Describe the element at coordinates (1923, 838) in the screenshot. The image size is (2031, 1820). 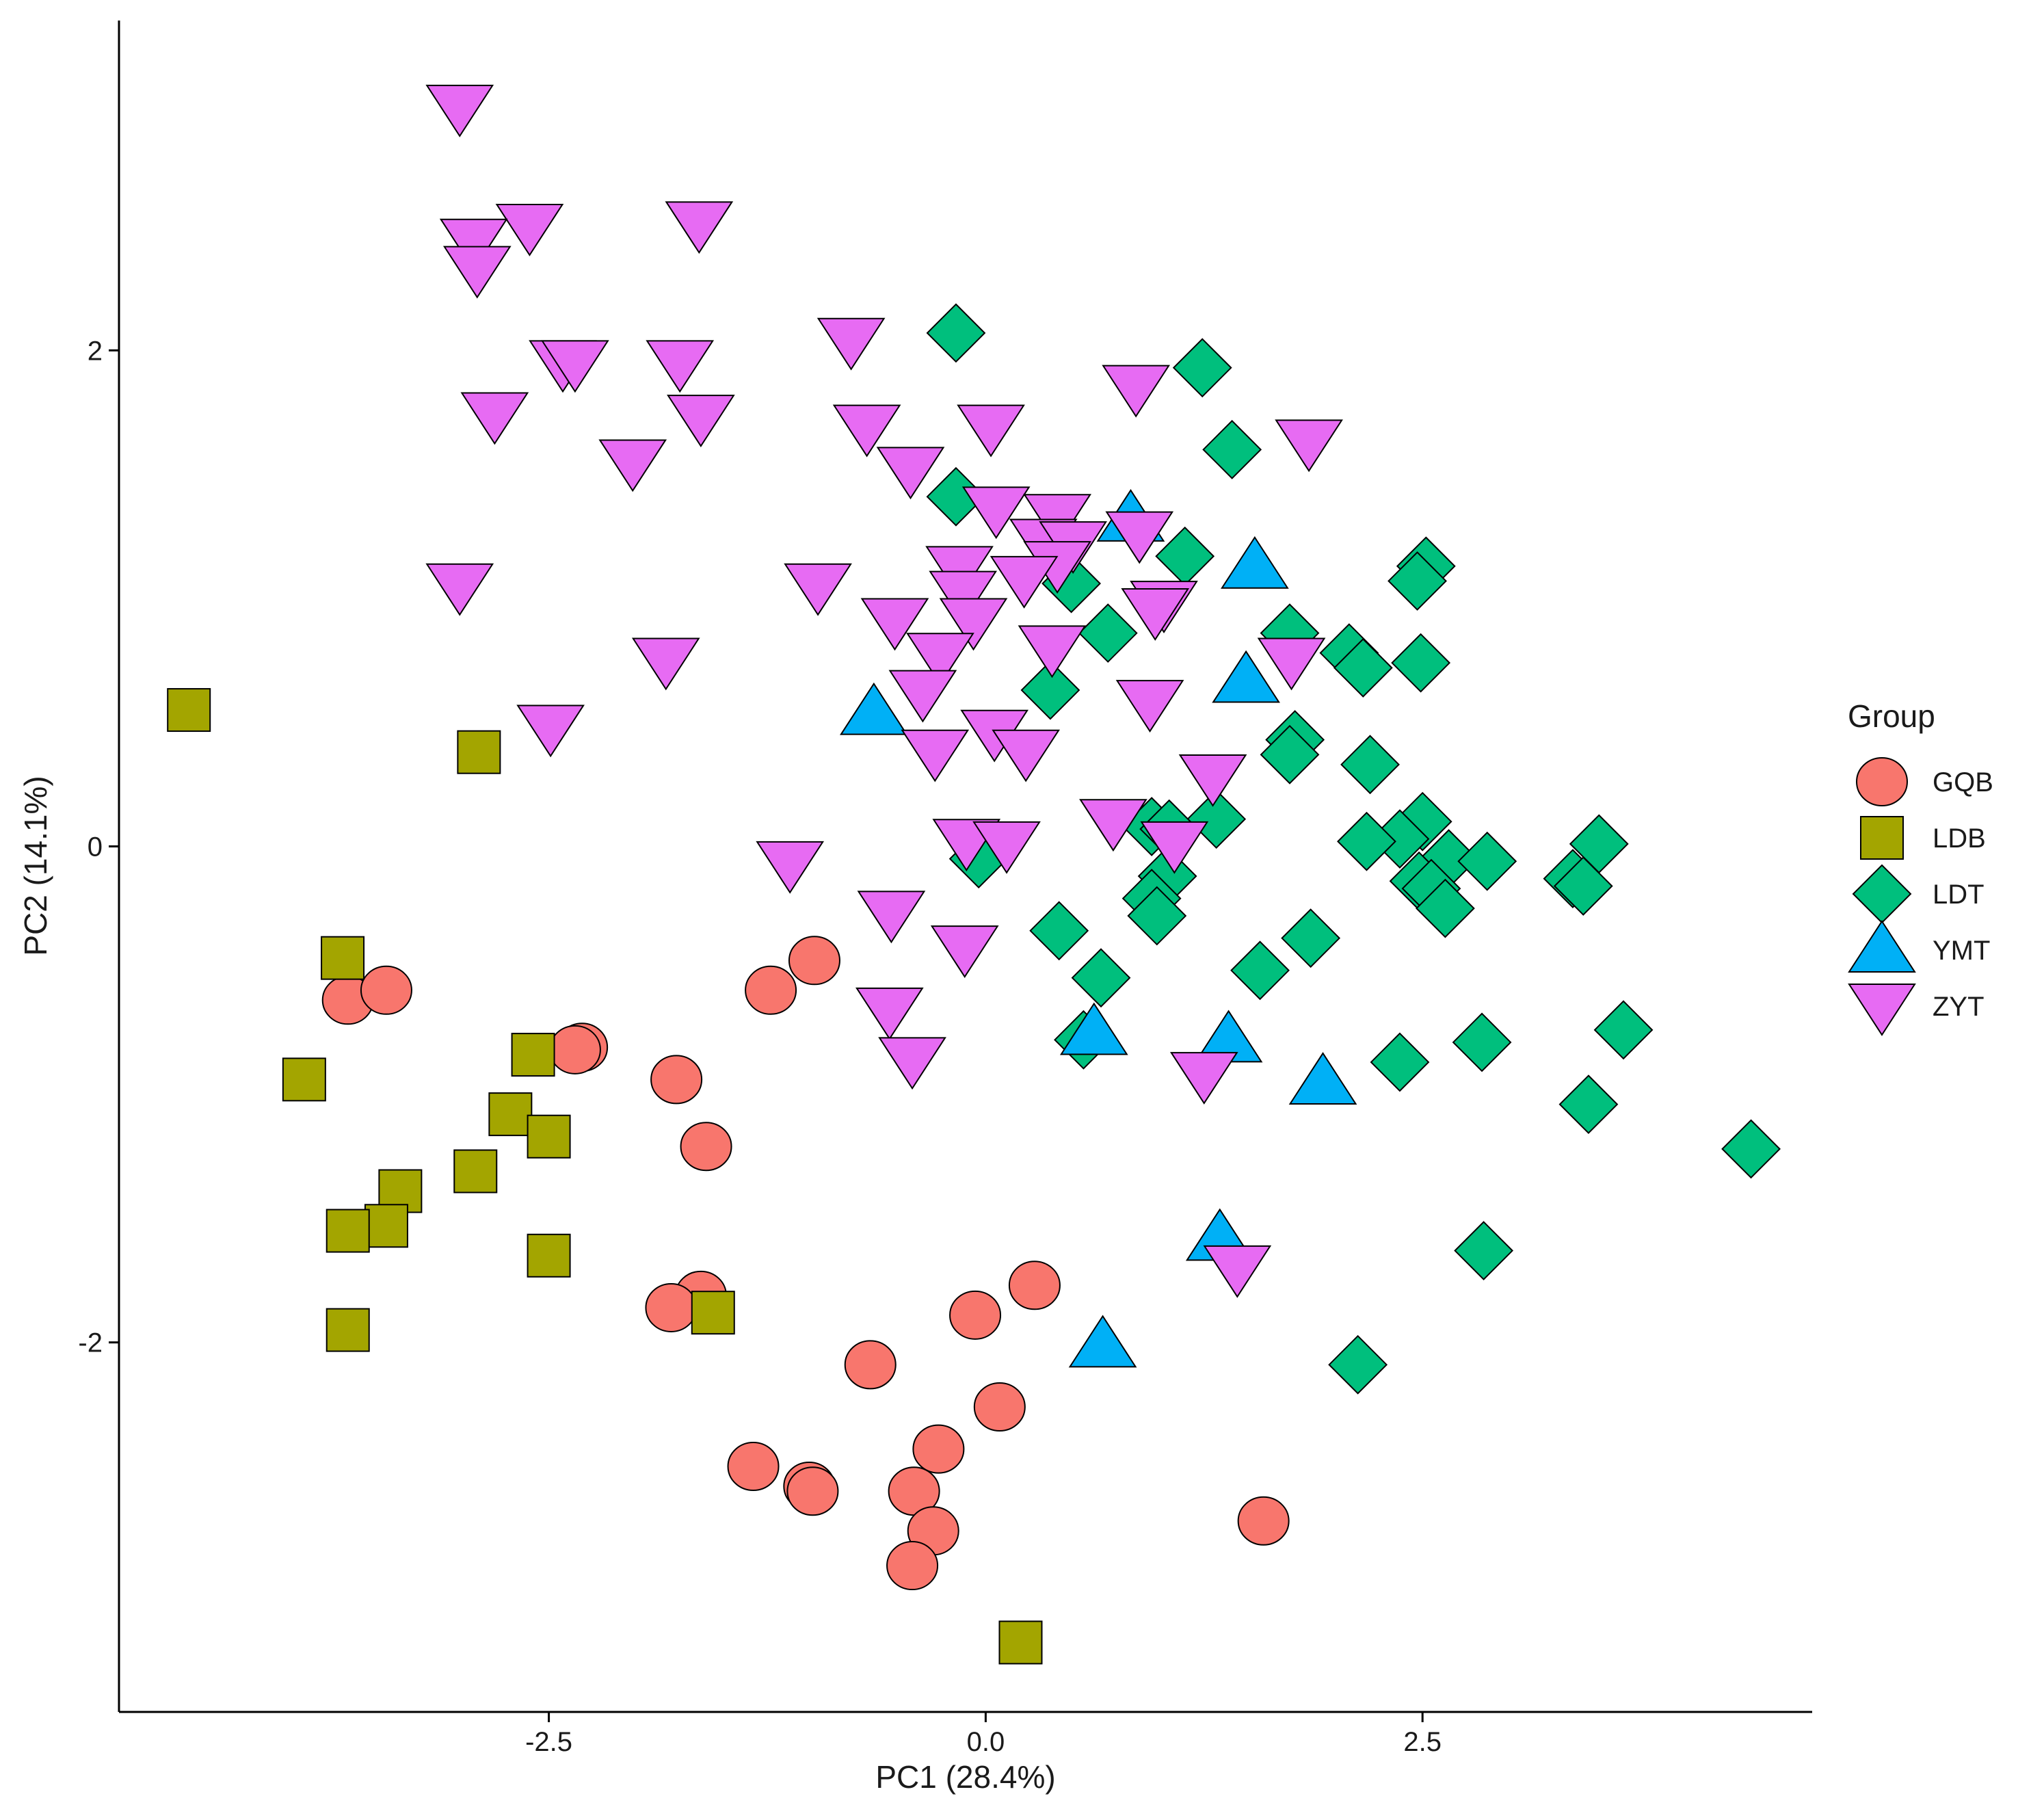
I see `legend-item-ldb: LDB` at that location.